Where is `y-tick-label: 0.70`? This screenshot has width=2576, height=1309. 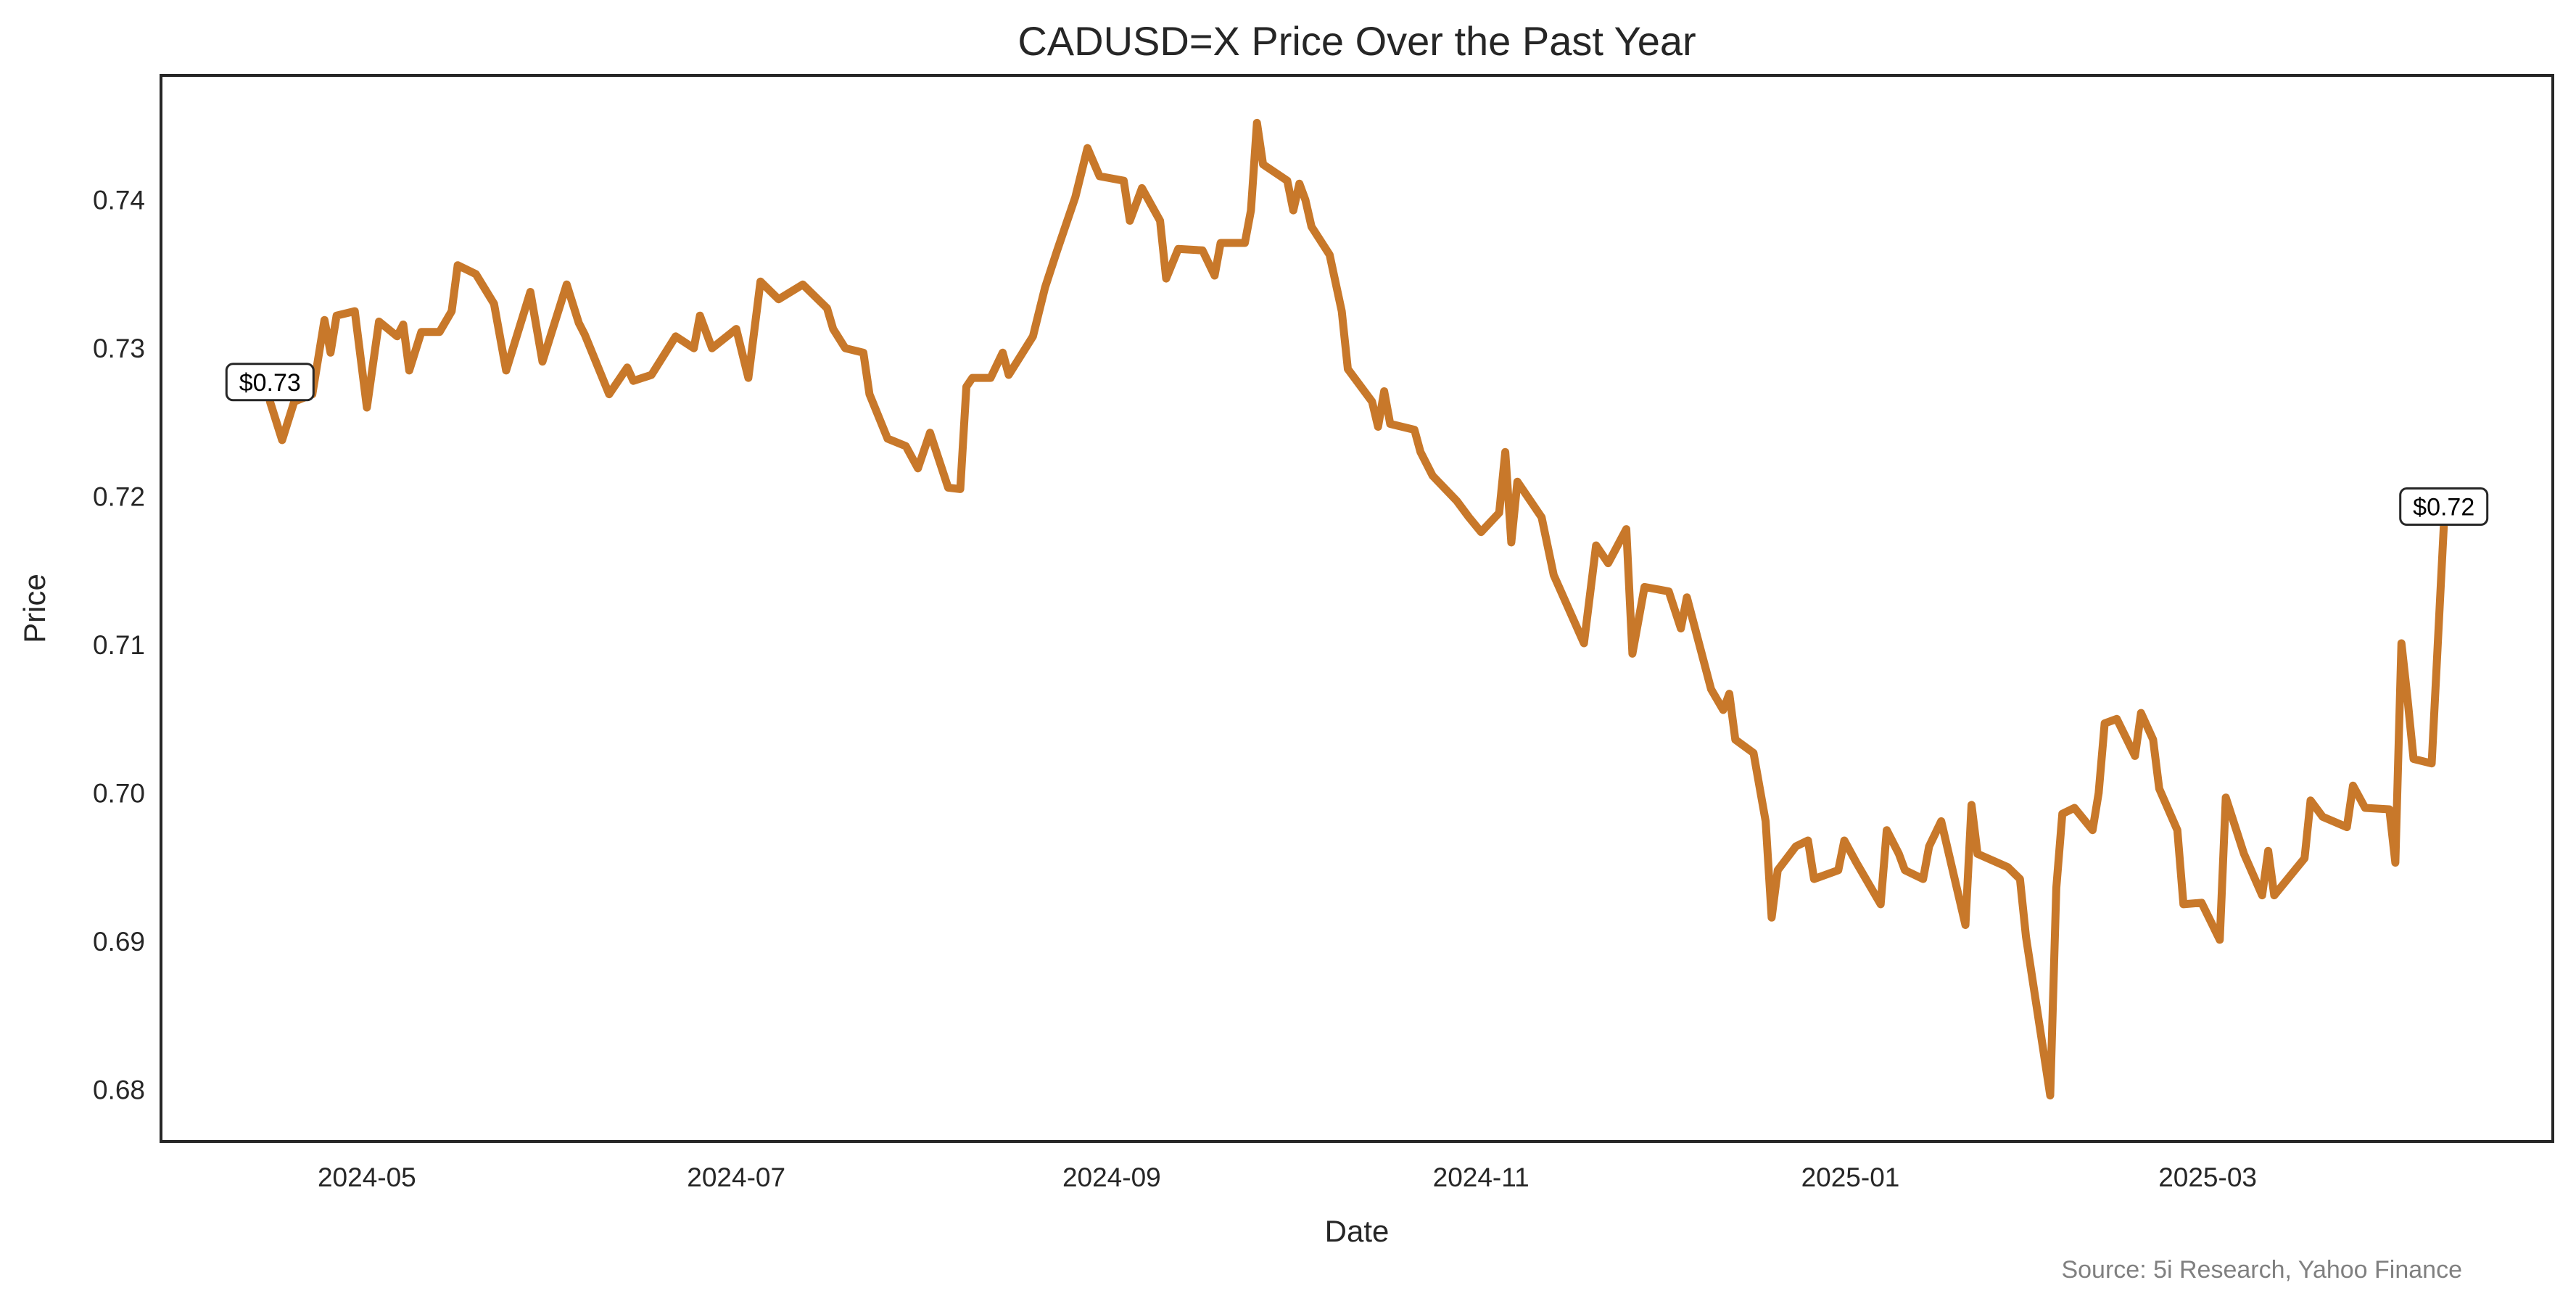
y-tick-label: 0.70 is located at coordinates (119, 794).